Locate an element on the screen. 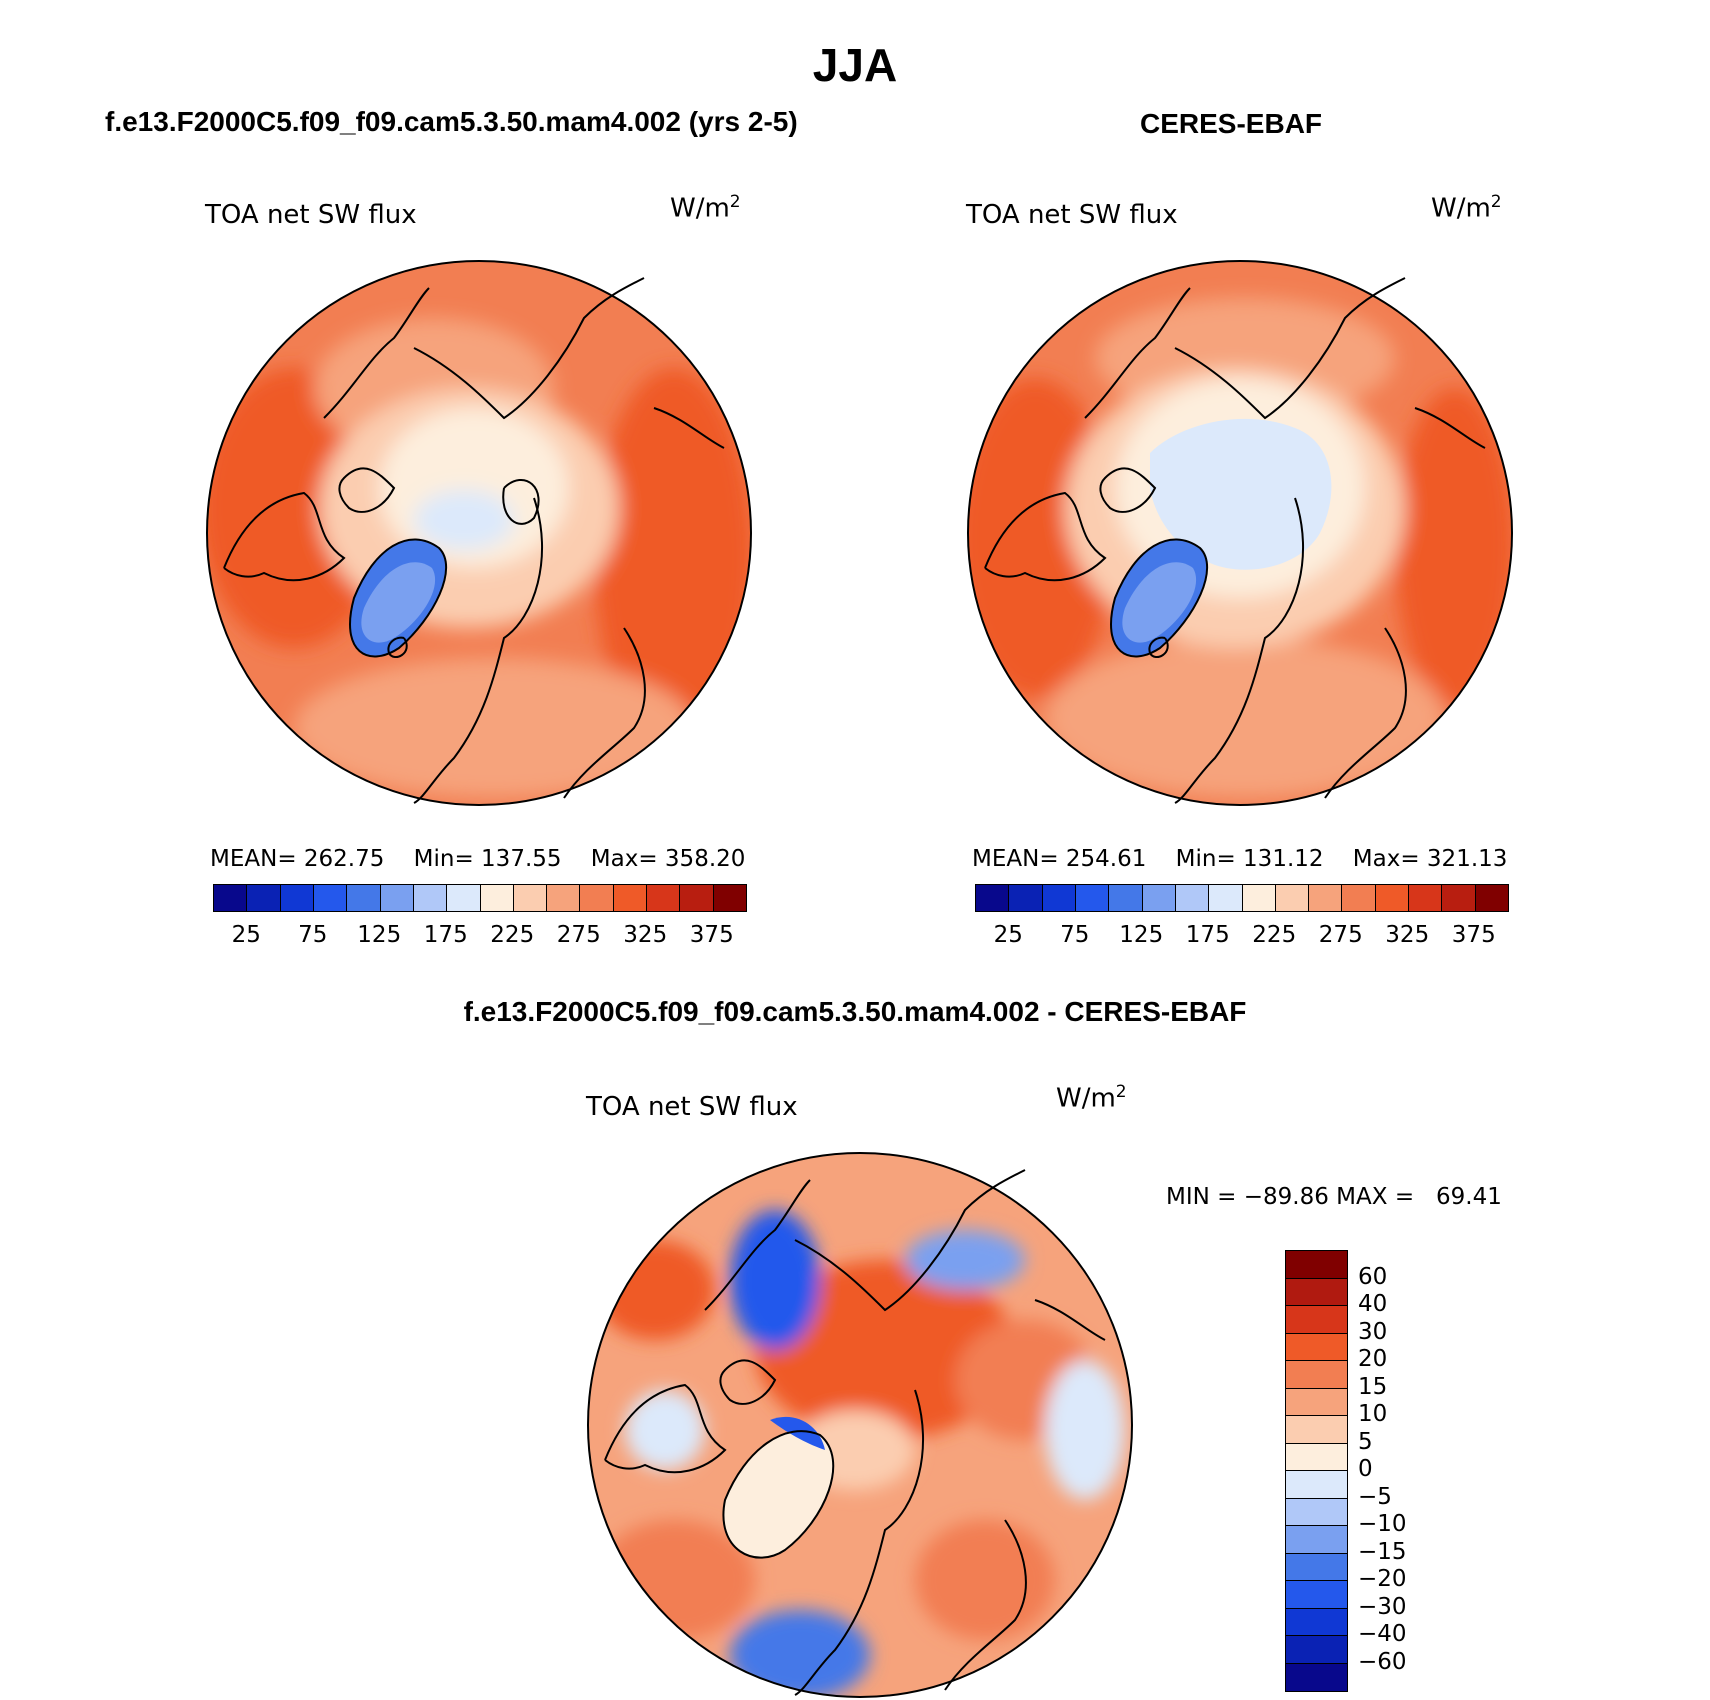 The height and width of the screenshot is (1700, 1710). model-colorbar-tick-label: 225 is located at coordinates (512, 935).